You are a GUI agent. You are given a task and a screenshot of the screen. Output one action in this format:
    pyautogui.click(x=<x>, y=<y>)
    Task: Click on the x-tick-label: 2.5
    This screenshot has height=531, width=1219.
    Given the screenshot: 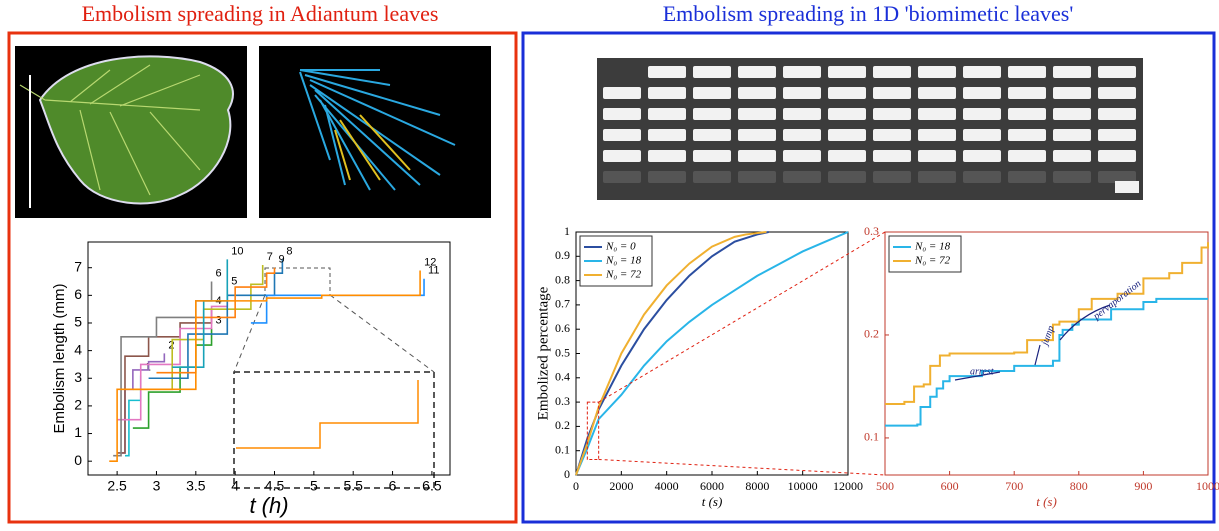 What is the action you would take?
    pyautogui.click(x=117, y=486)
    